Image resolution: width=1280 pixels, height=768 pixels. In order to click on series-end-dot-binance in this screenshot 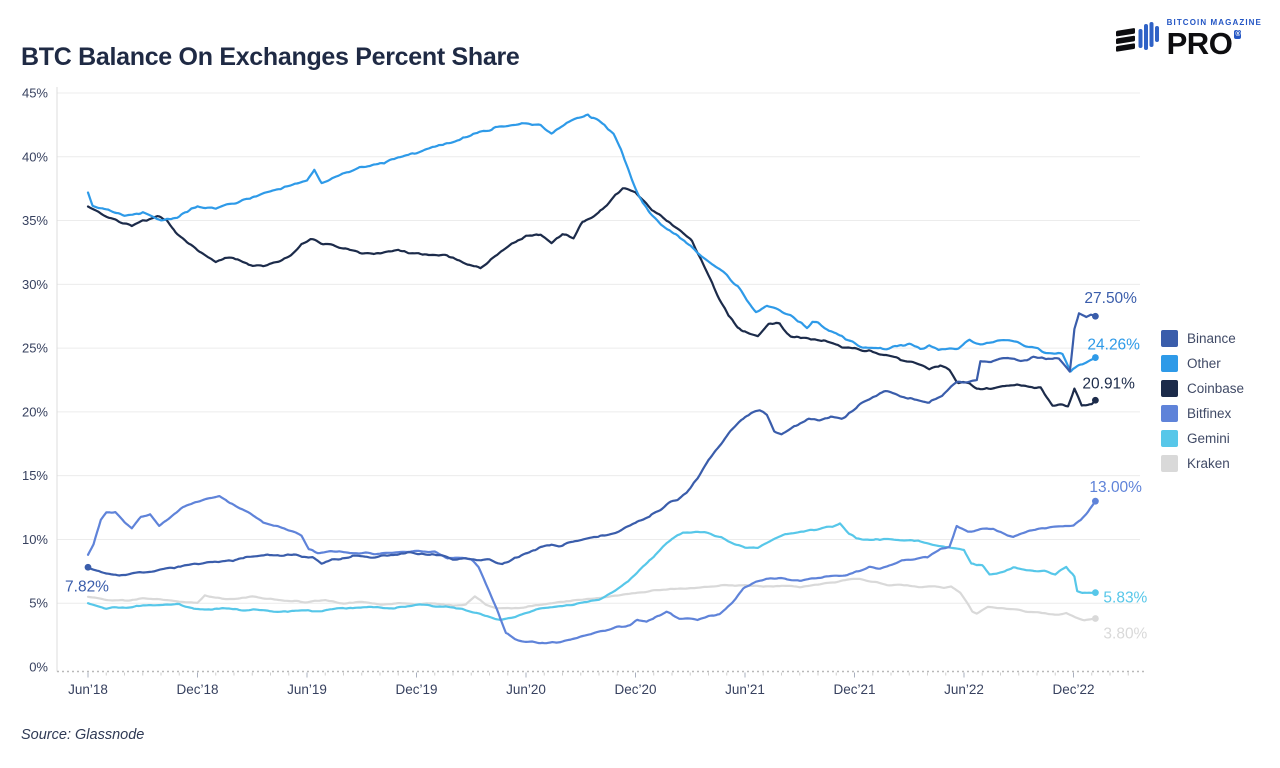, I will do `click(1095, 316)`.